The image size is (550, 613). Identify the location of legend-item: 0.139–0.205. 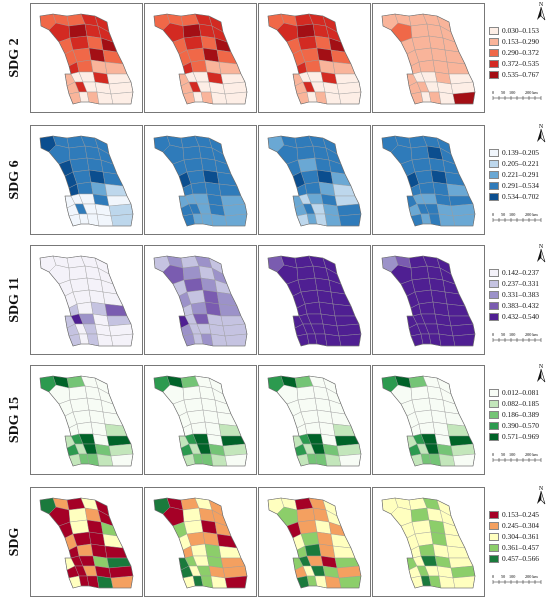
(519, 153).